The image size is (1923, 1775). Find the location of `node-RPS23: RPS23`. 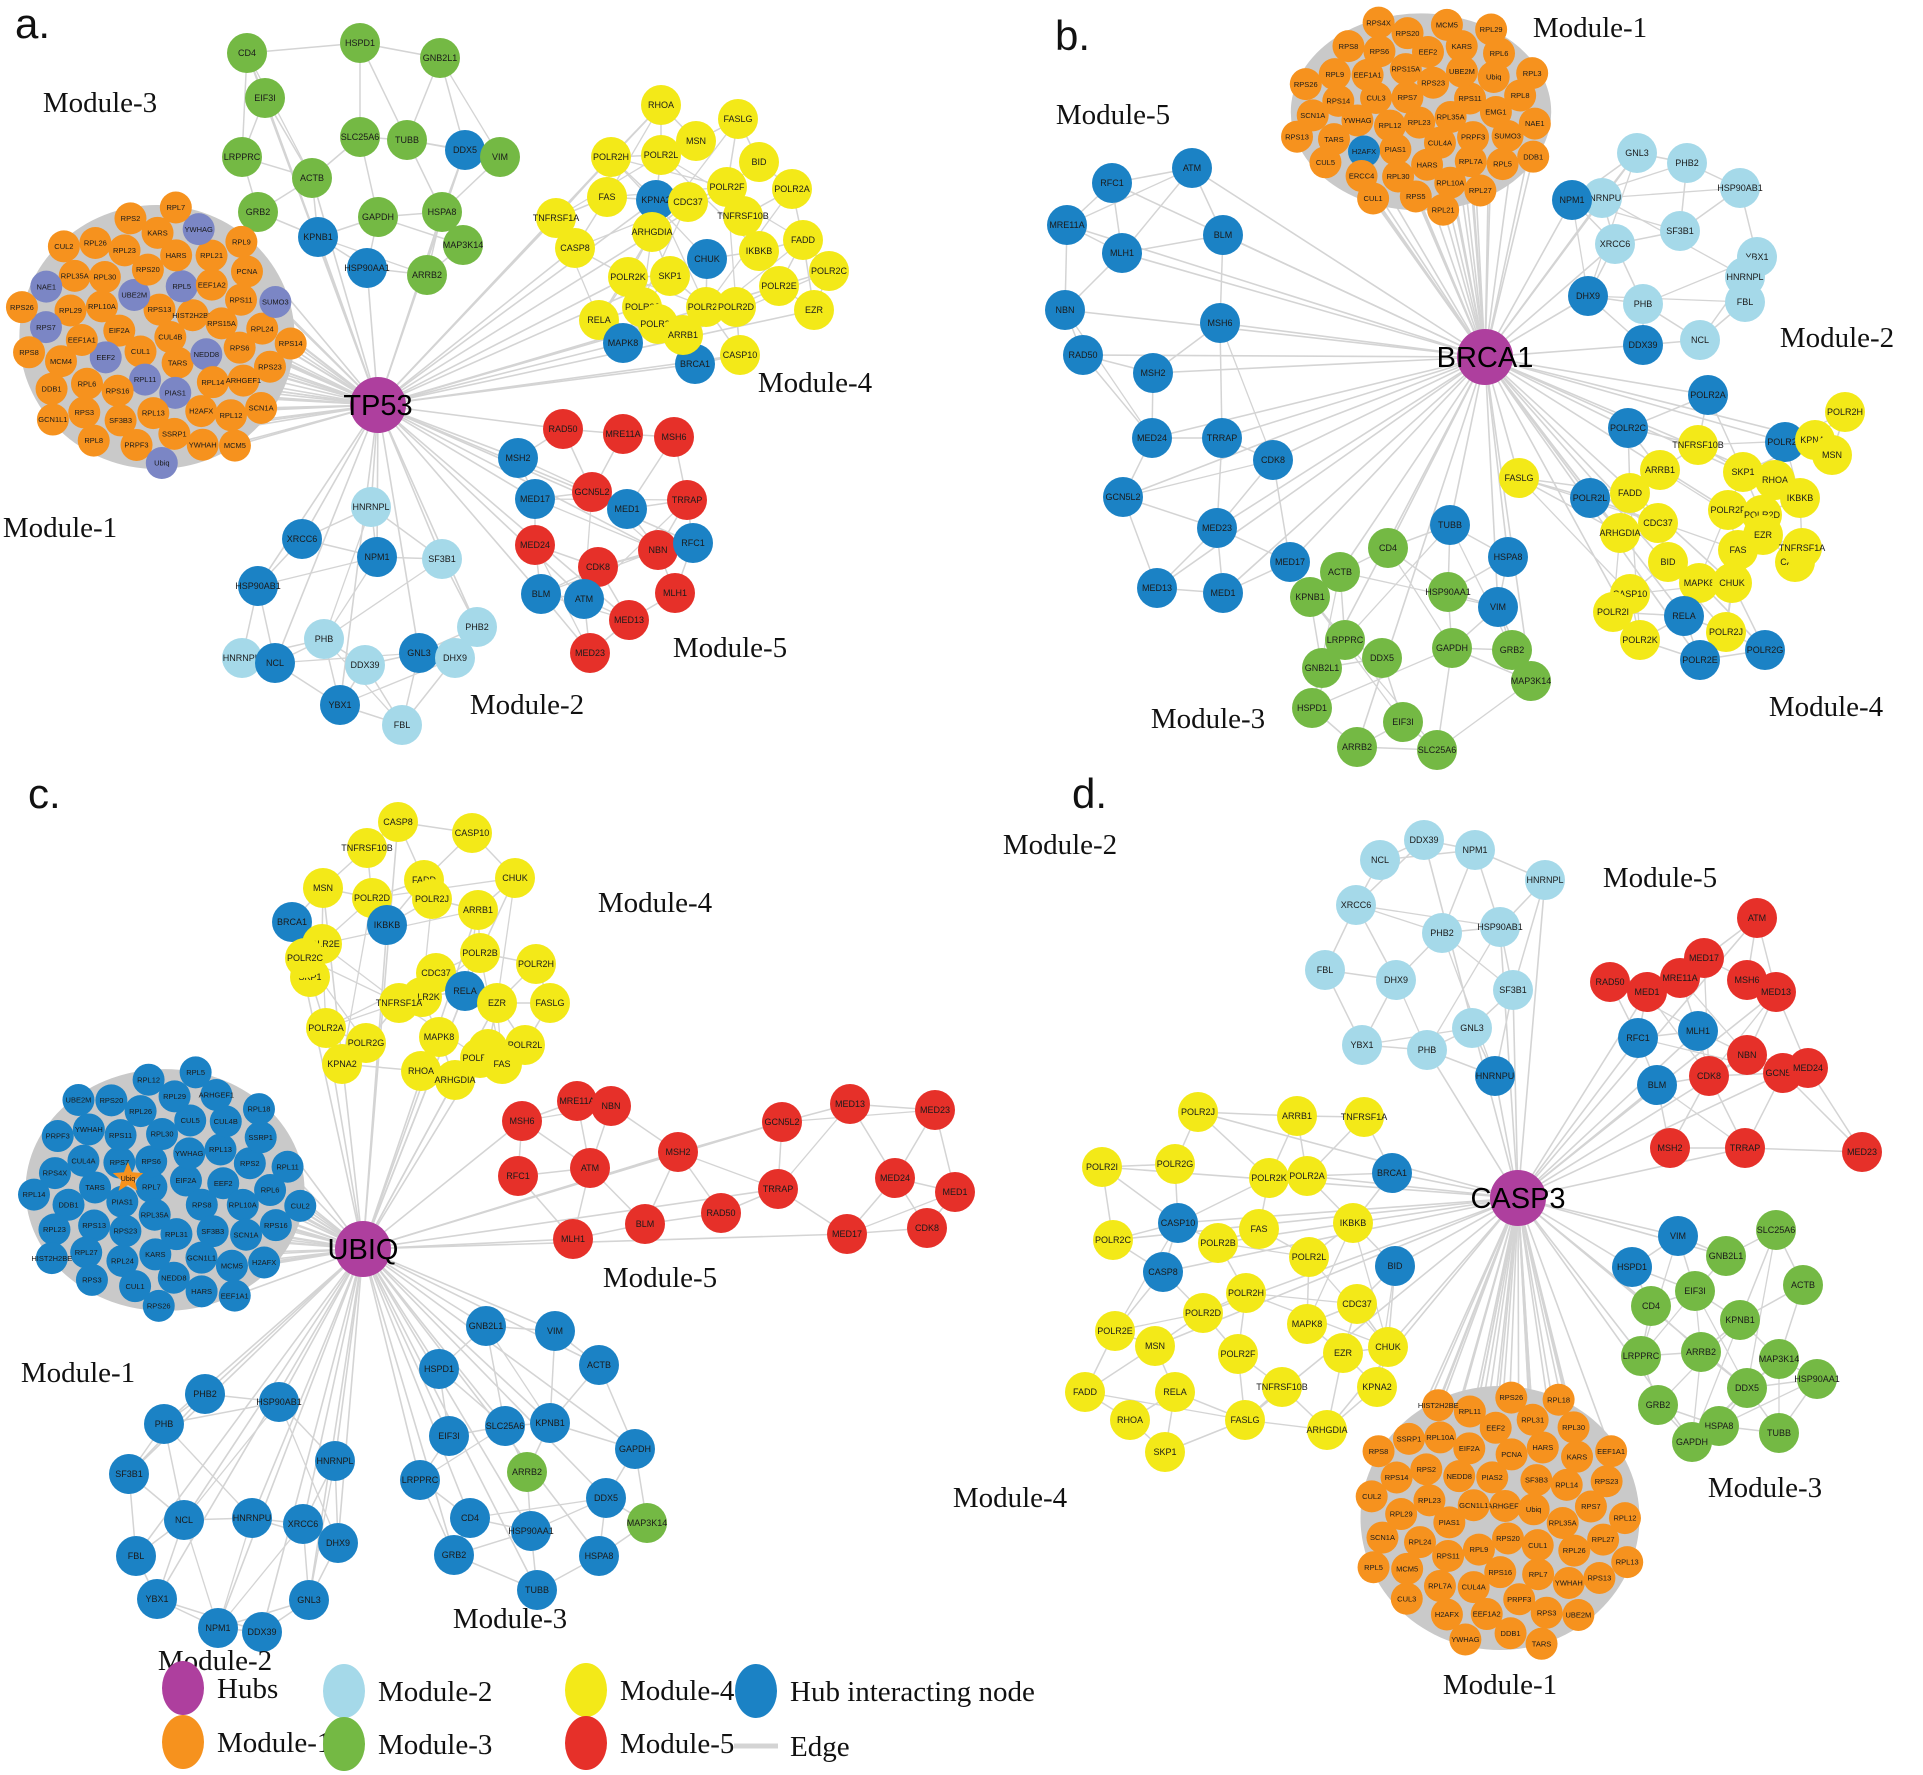

node-RPS23: RPS23 is located at coordinates (125, 1231).